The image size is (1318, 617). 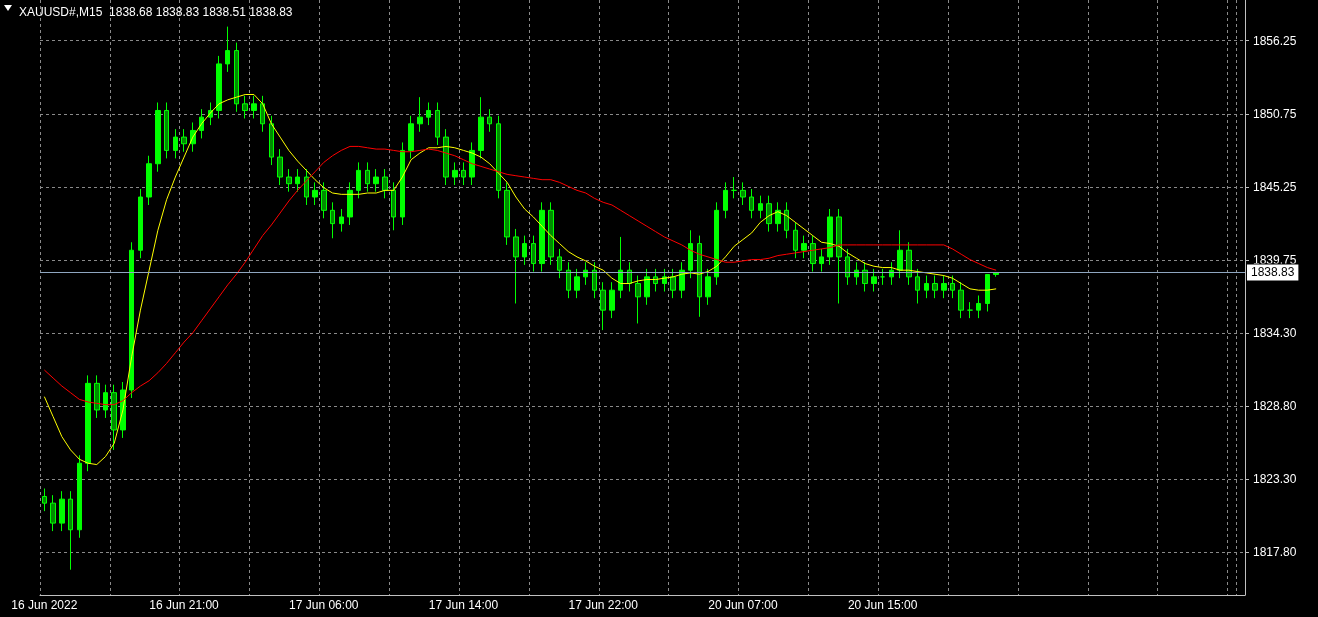 What do you see at coordinates (603, 605) in the screenshot?
I see `x-tick-label: 17 Jun 22:00` at bounding box center [603, 605].